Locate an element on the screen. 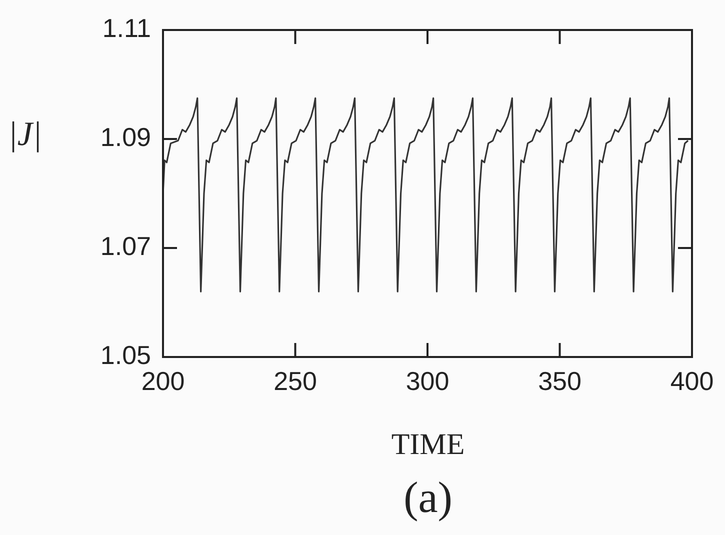 The height and width of the screenshot is (535, 725). text: (a) is located at coordinates (428, 497).